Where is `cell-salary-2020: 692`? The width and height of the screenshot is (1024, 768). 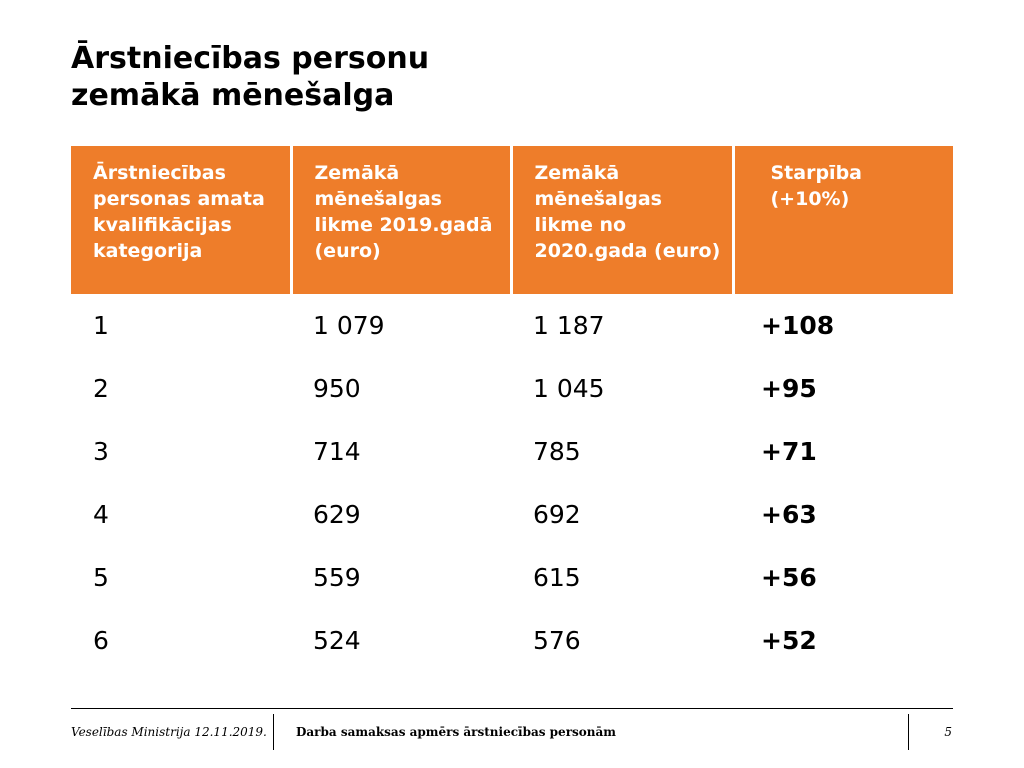
cell-salary-2020: 692 is located at coordinates (557, 514).